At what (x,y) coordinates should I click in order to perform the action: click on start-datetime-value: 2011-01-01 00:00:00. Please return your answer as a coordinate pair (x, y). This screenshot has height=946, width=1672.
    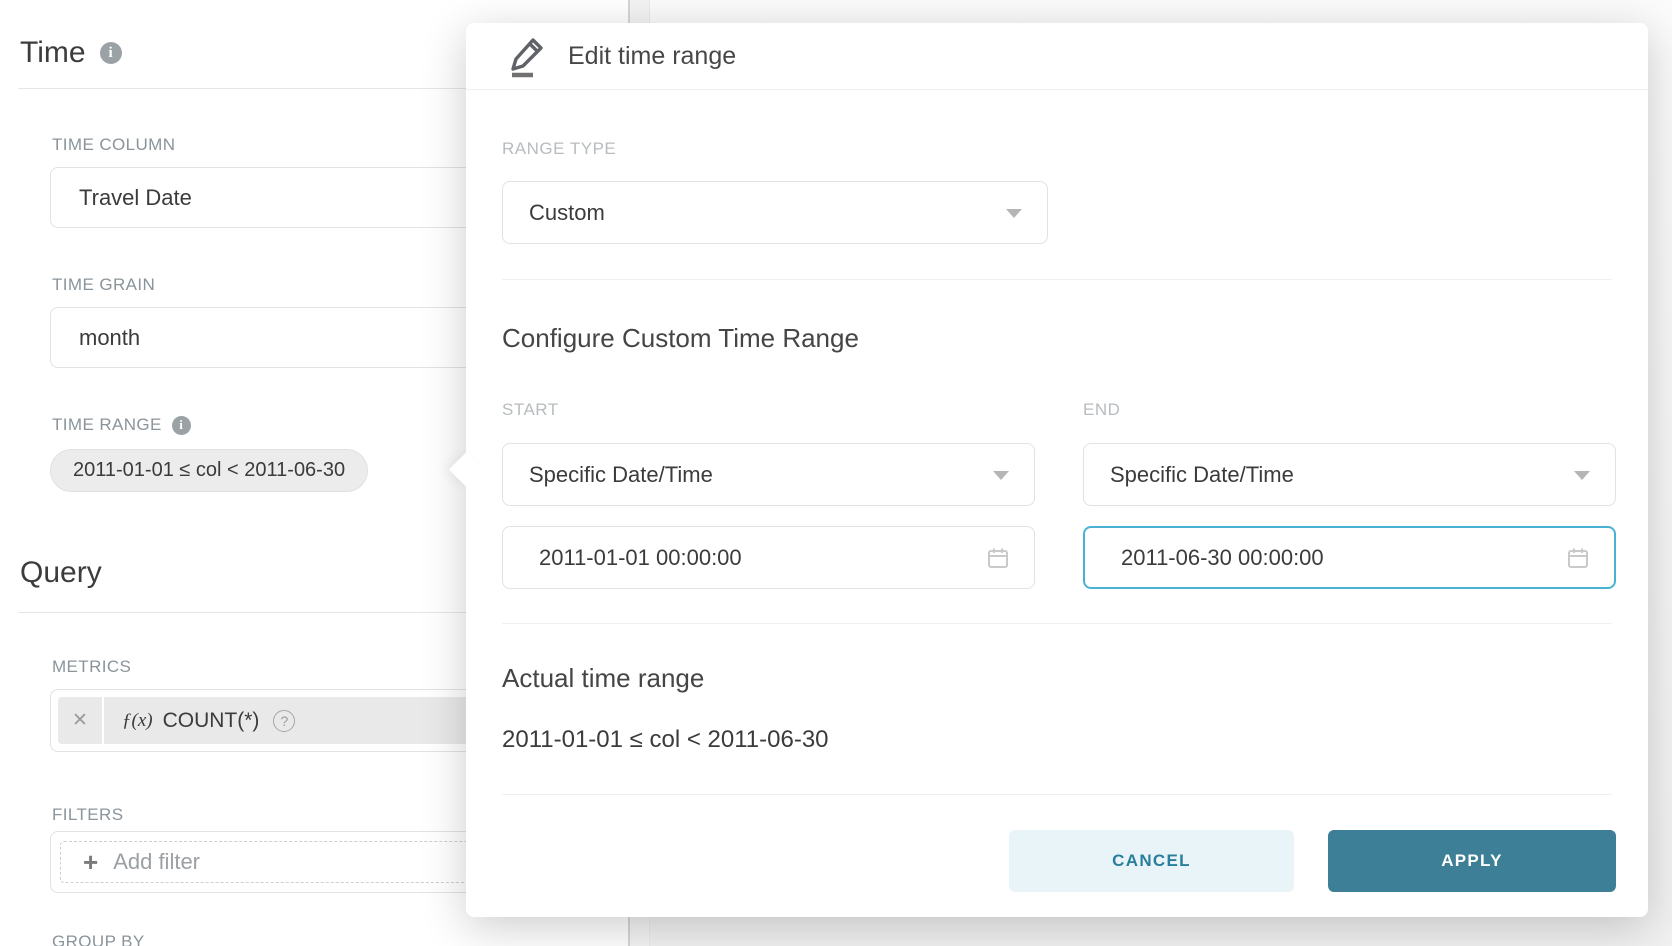
    Looking at the image, I should click on (640, 557).